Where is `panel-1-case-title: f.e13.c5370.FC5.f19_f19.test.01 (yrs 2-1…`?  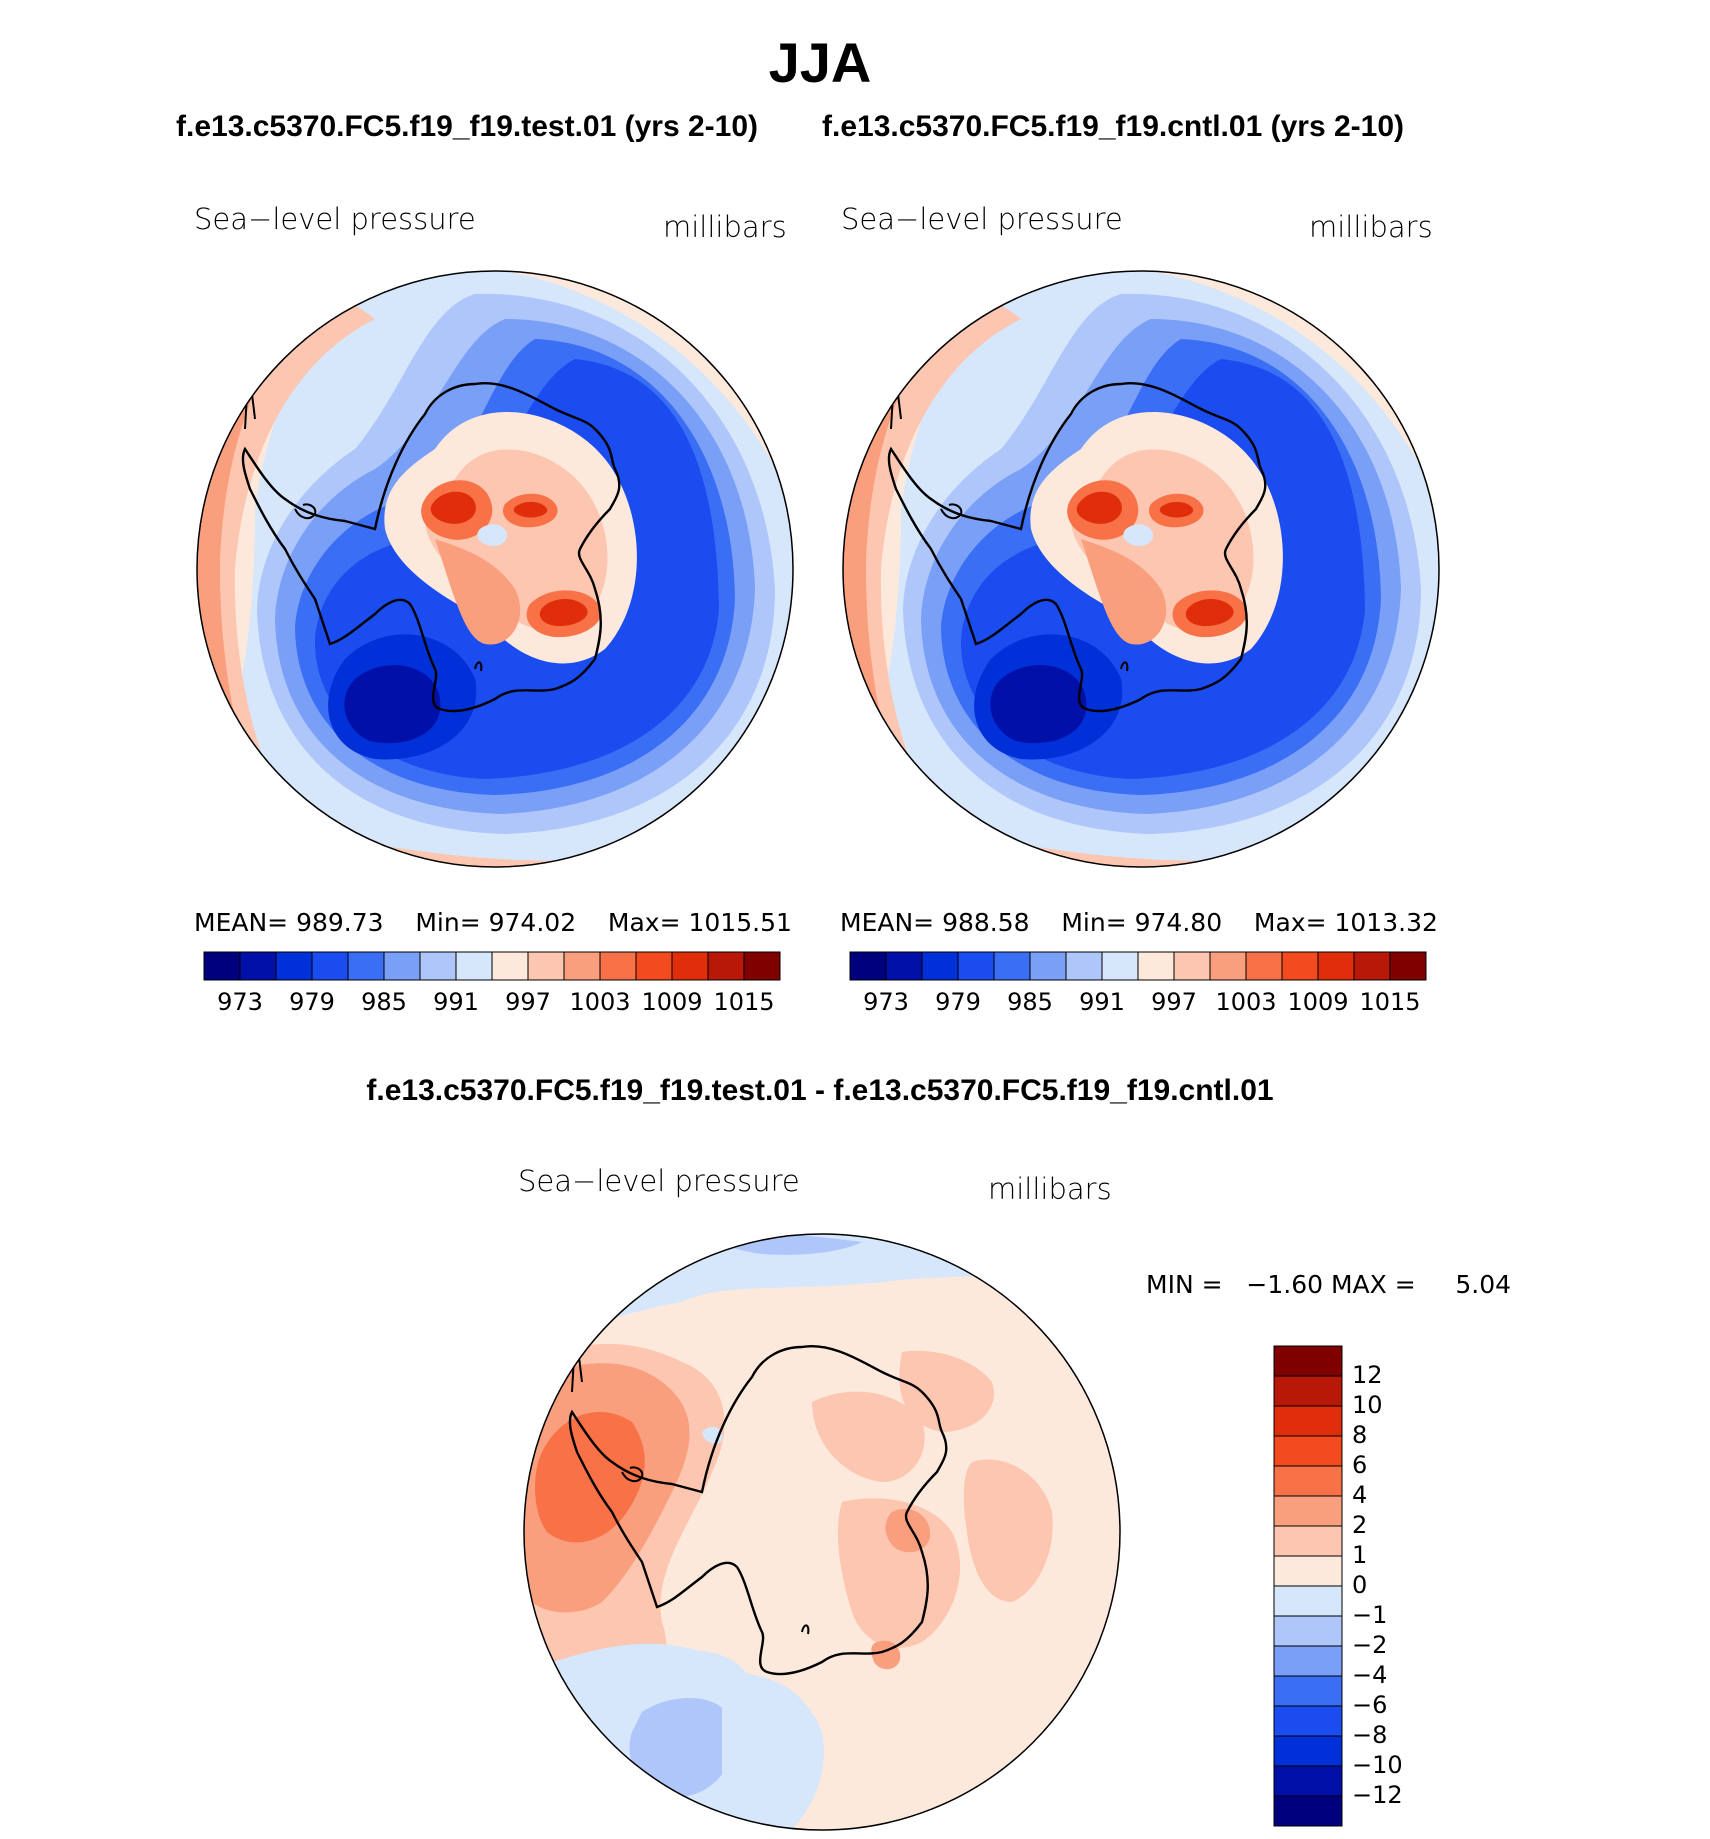
panel-1-case-title: f.e13.c5370.FC5.f19_f19.test.01 (yrs 2-1… is located at coordinates (467, 126).